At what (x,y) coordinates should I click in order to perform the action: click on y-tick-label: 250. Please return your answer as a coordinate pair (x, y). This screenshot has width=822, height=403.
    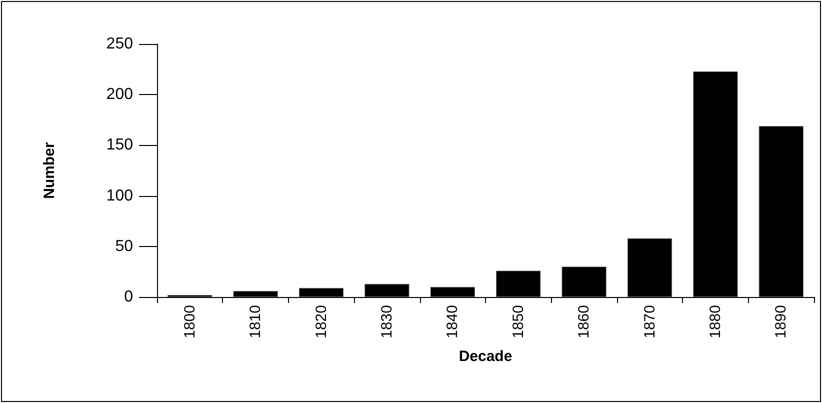
    Looking at the image, I should click on (120, 44).